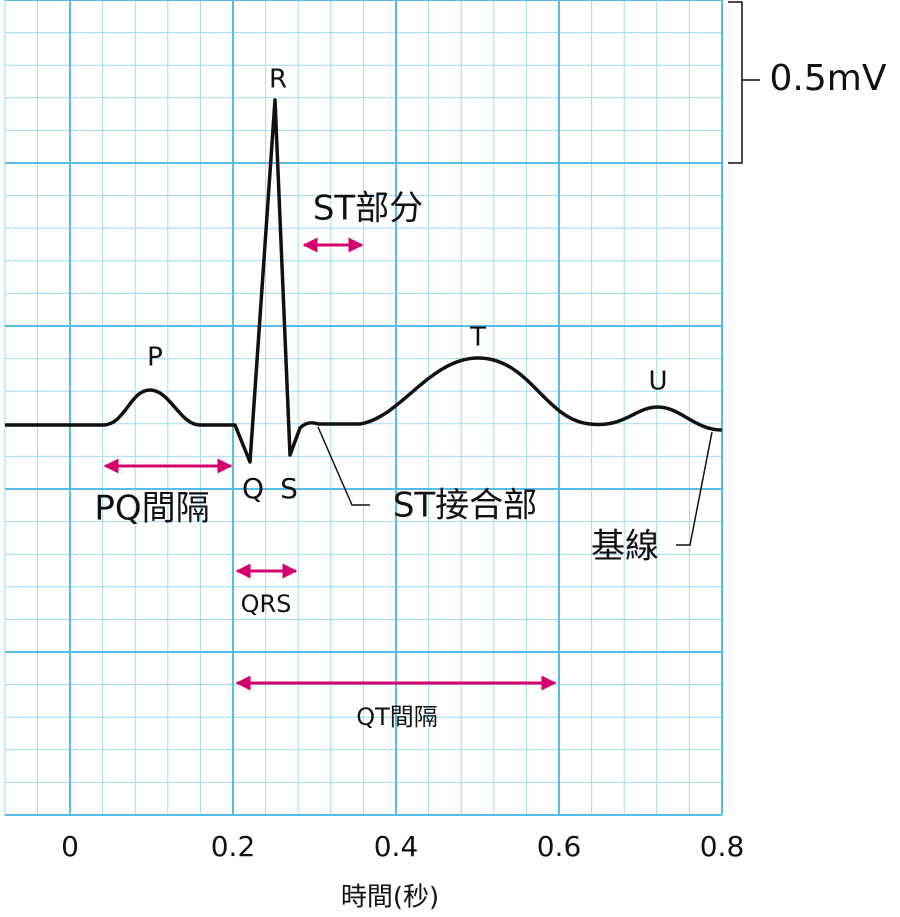  What do you see at coordinates (368, 209) in the screenshot?
I see `interval-label: ST部分` at bounding box center [368, 209].